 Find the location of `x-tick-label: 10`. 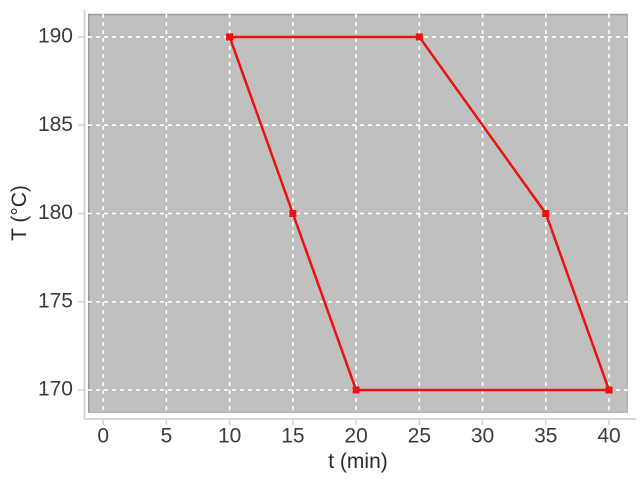

x-tick-label: 10 is located at coordinates (229, 435).